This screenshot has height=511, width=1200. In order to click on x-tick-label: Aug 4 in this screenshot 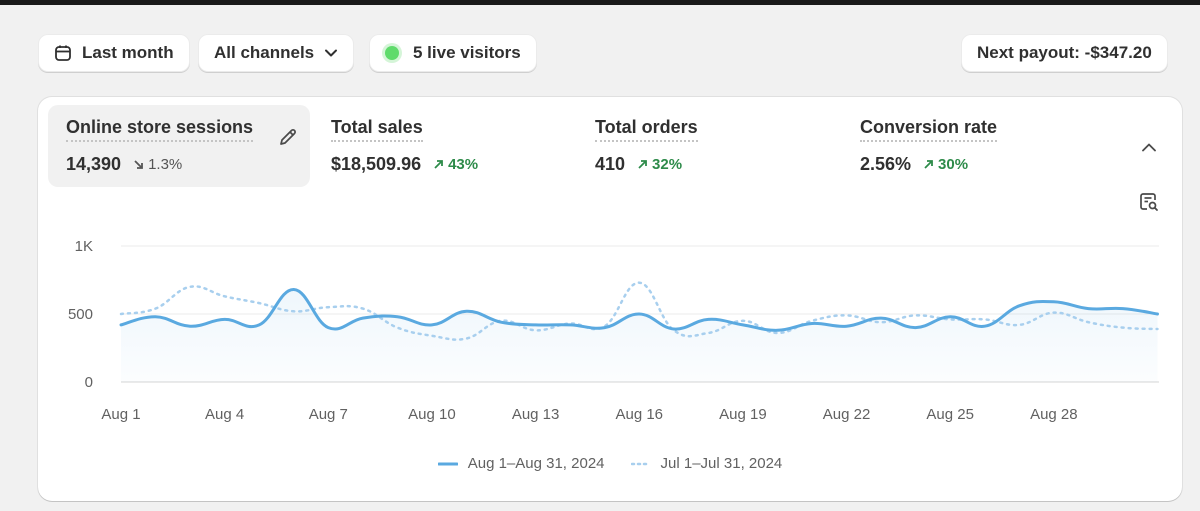, I will do `click(224, 414)`.